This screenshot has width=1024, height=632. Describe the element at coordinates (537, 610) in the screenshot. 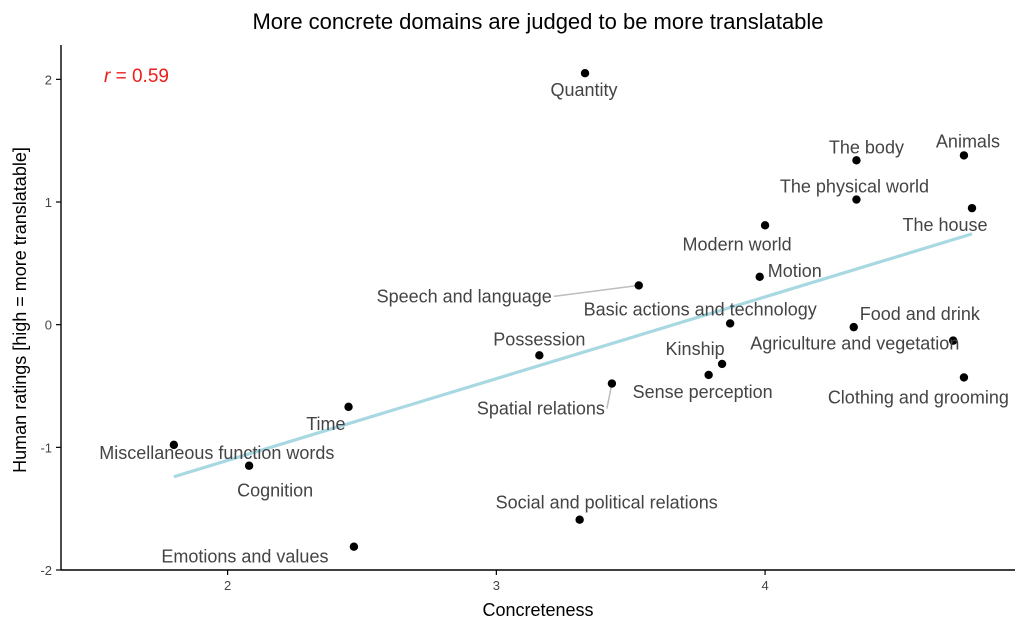

I see `x-axis-title: Concreteness` at that location.